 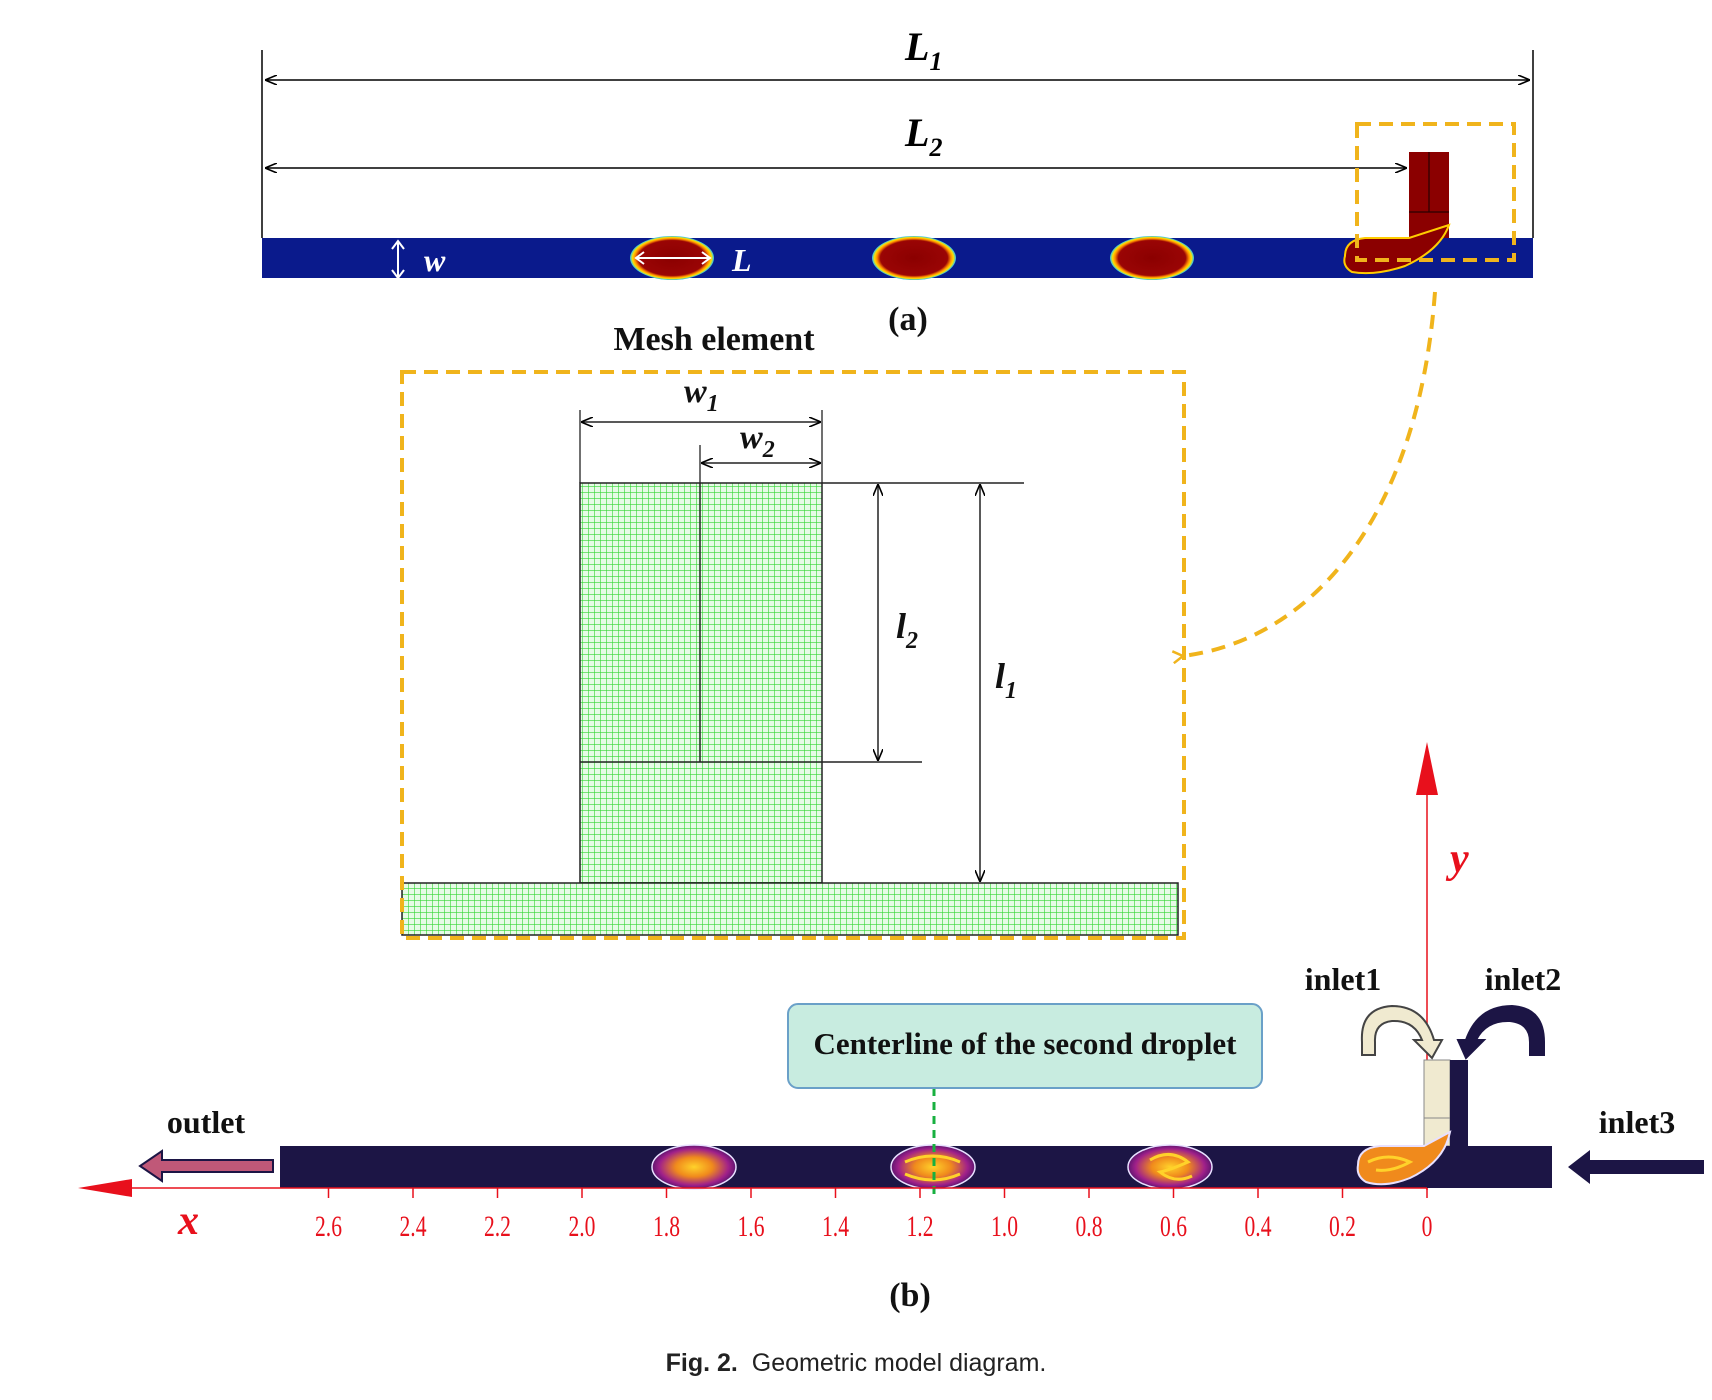 I want to click on zoom-highlight-box, so click(x=1435, y=192).